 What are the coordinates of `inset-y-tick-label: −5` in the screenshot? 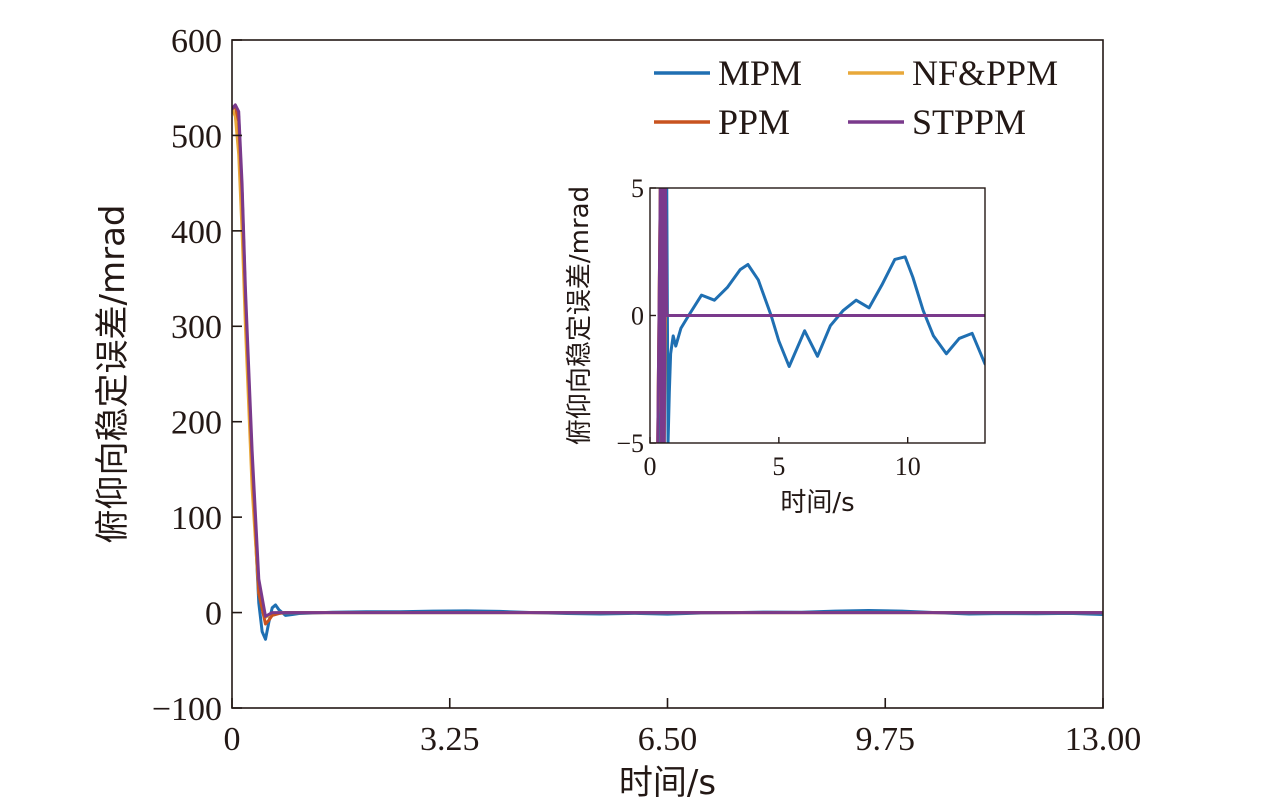 It's located at (630, 443).